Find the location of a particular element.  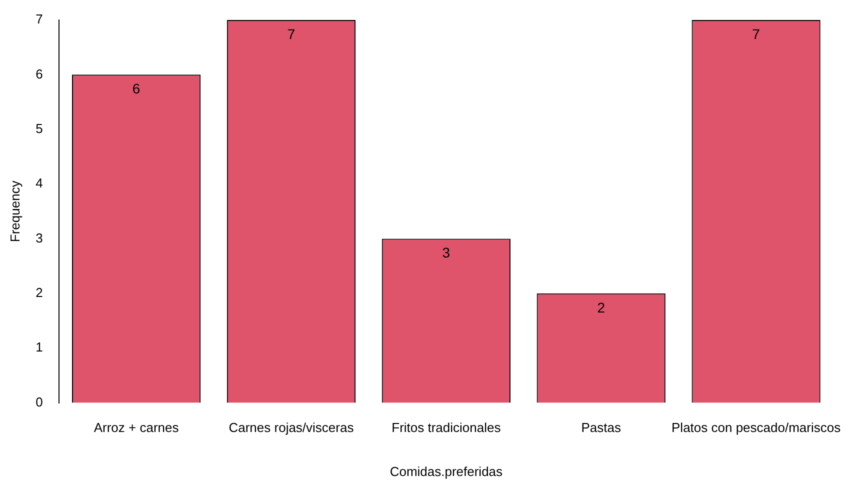

x-tick-label: Fritos tradicionales is located at coordinates (447, 428).